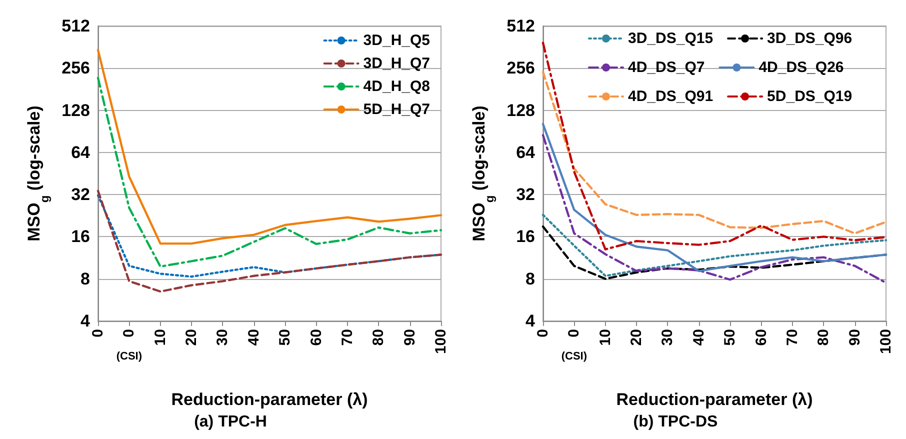 Image resolution: width=906 pixels, height=439 pixels. Describe the element at coordinates (675, 422) in the screenshot. I see `text: (b) TPC-DS` at that location.